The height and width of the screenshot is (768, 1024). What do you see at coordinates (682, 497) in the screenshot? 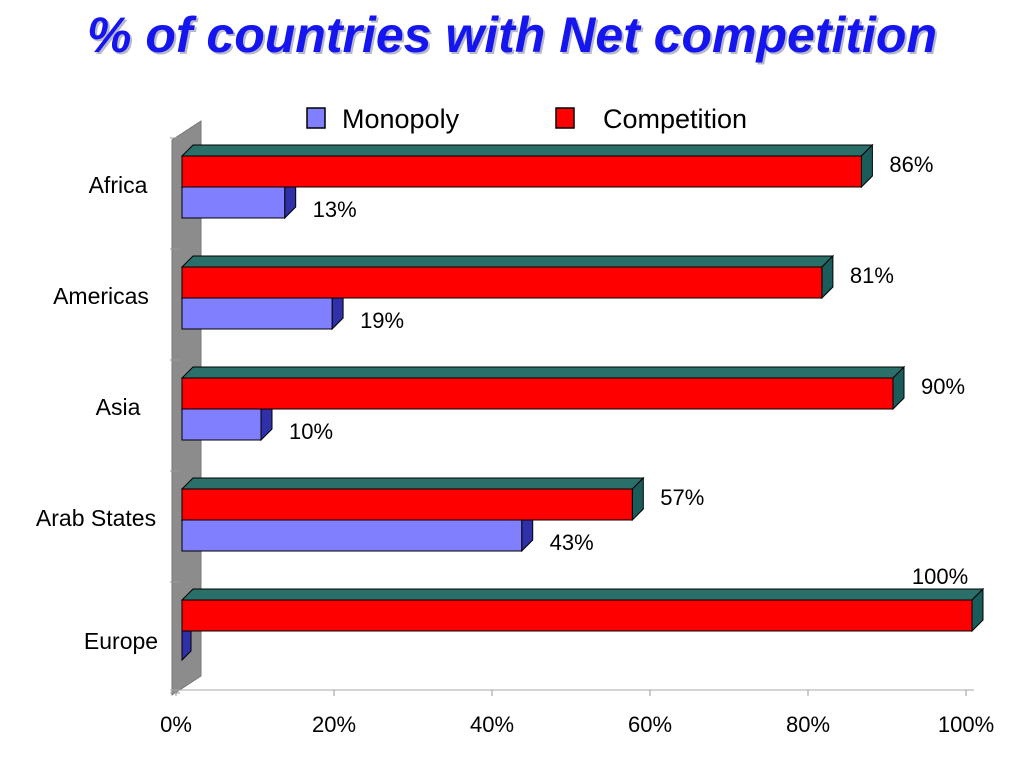
I see `competition-value-arab-states: 57%` at bounding box center [682, 497].